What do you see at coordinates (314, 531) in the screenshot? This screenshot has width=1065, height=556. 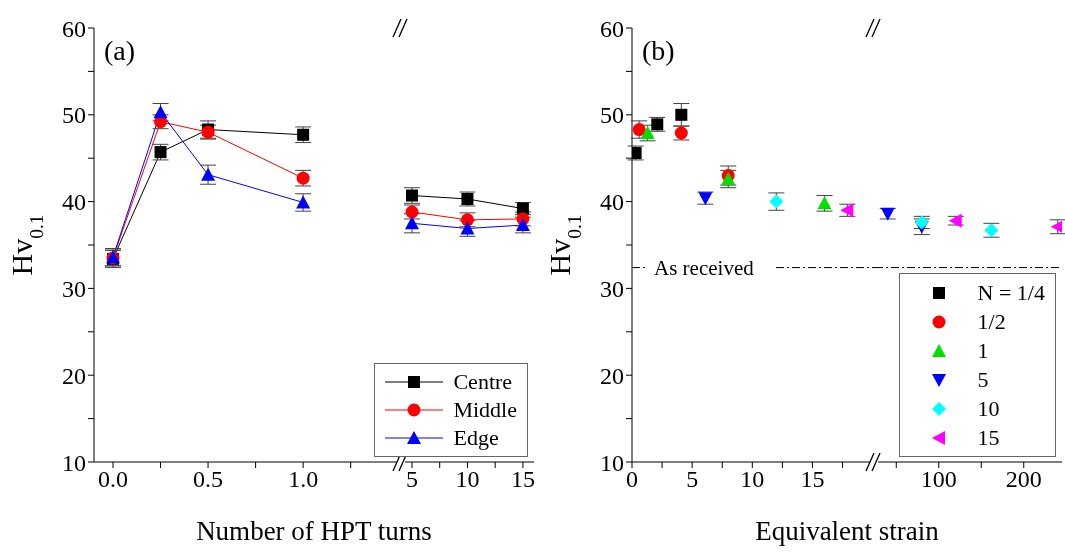 I see `x-axis-title: Number of HPT turns` at bounding box center [314, 531].